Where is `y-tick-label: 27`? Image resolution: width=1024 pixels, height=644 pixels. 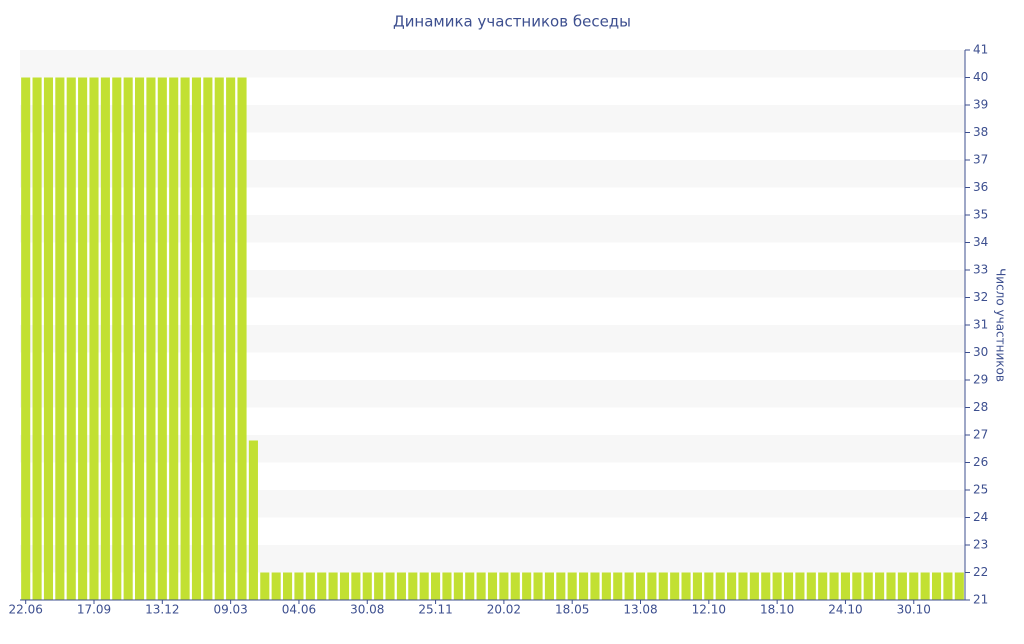 y-tick-label: 27 is located at coordinates (980, 435).